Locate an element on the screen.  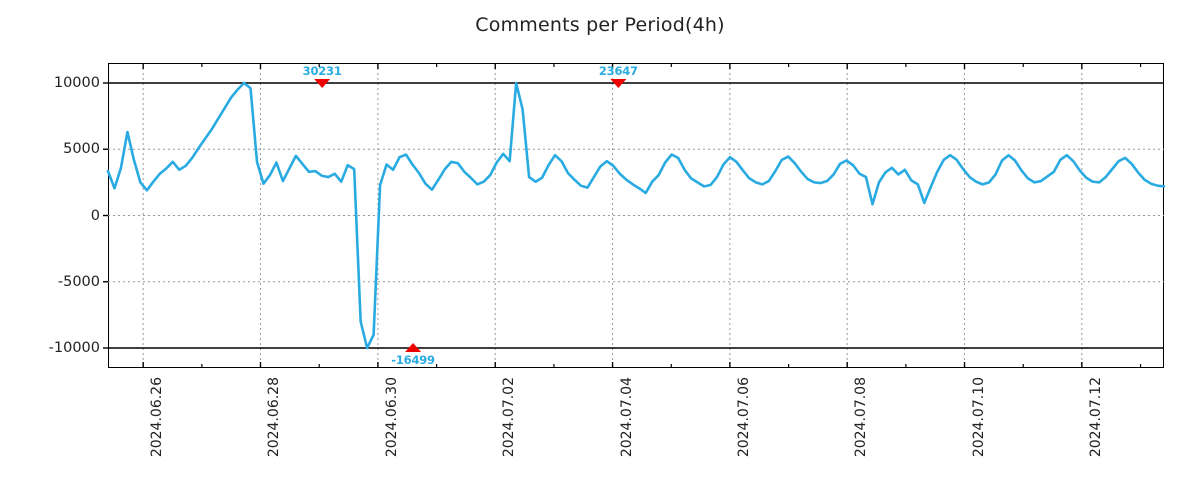
x-axis-tick-label: 2024.06.30 is located at coordinates (391, 417).